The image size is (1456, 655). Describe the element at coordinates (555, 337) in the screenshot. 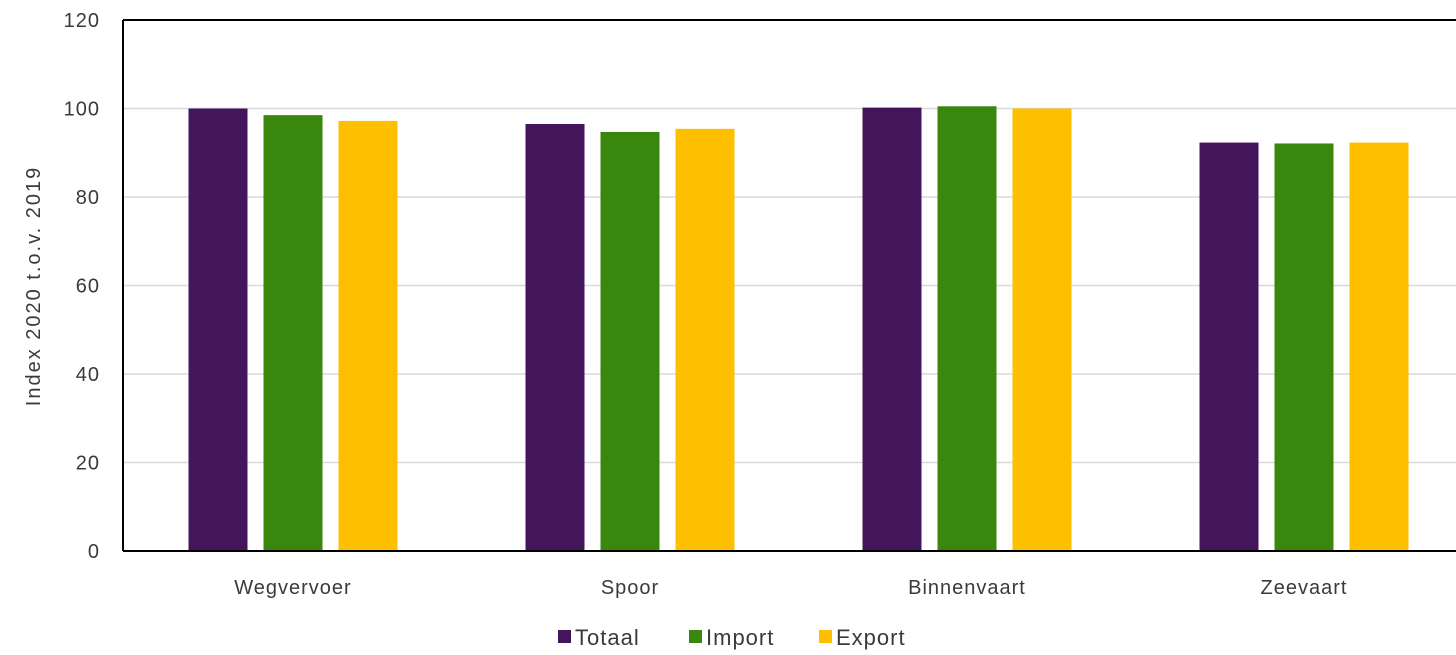

I see `bar-totaal-spoor` at that location.